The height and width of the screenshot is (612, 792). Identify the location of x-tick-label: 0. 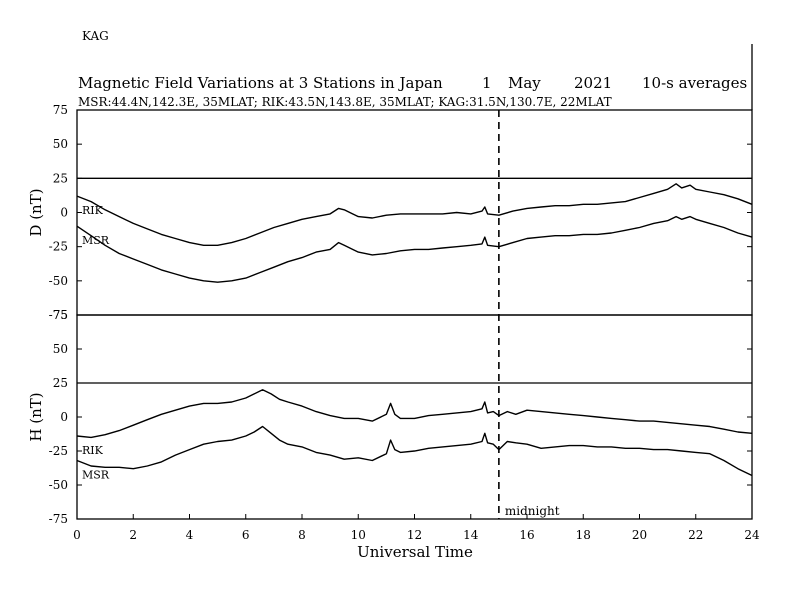
(77, 535).